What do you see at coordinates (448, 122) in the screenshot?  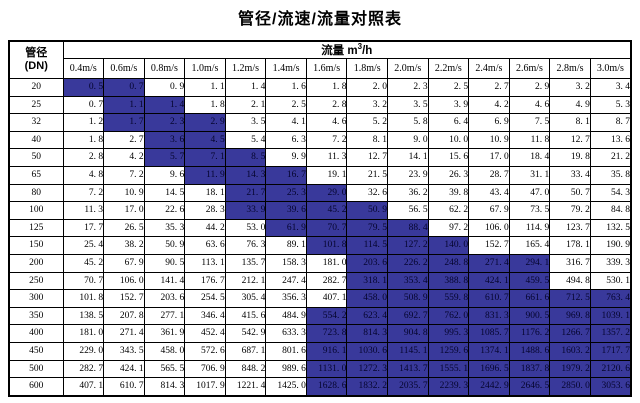 I see `flow-value-cell: 6. 4` at bounding box center [448, 122].